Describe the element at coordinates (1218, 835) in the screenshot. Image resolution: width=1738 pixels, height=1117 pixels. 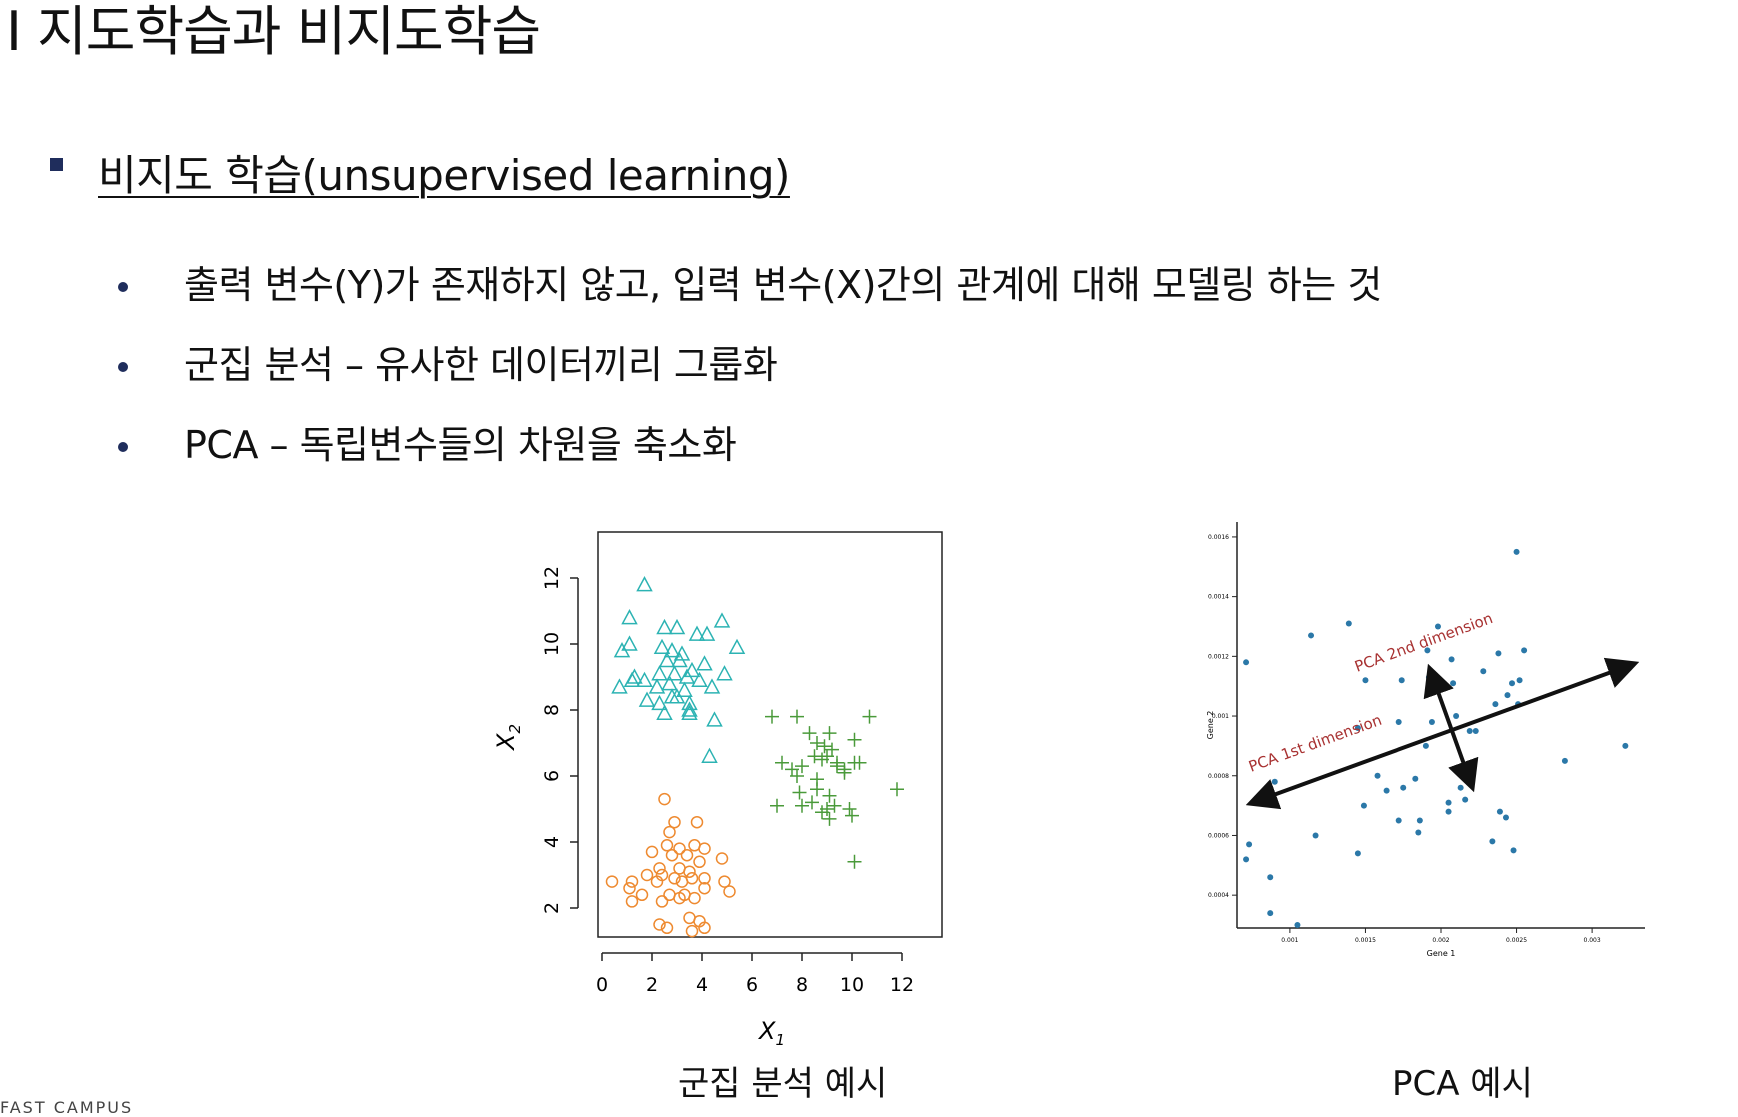
I see `y-tick-label: 0.0006` at that location.